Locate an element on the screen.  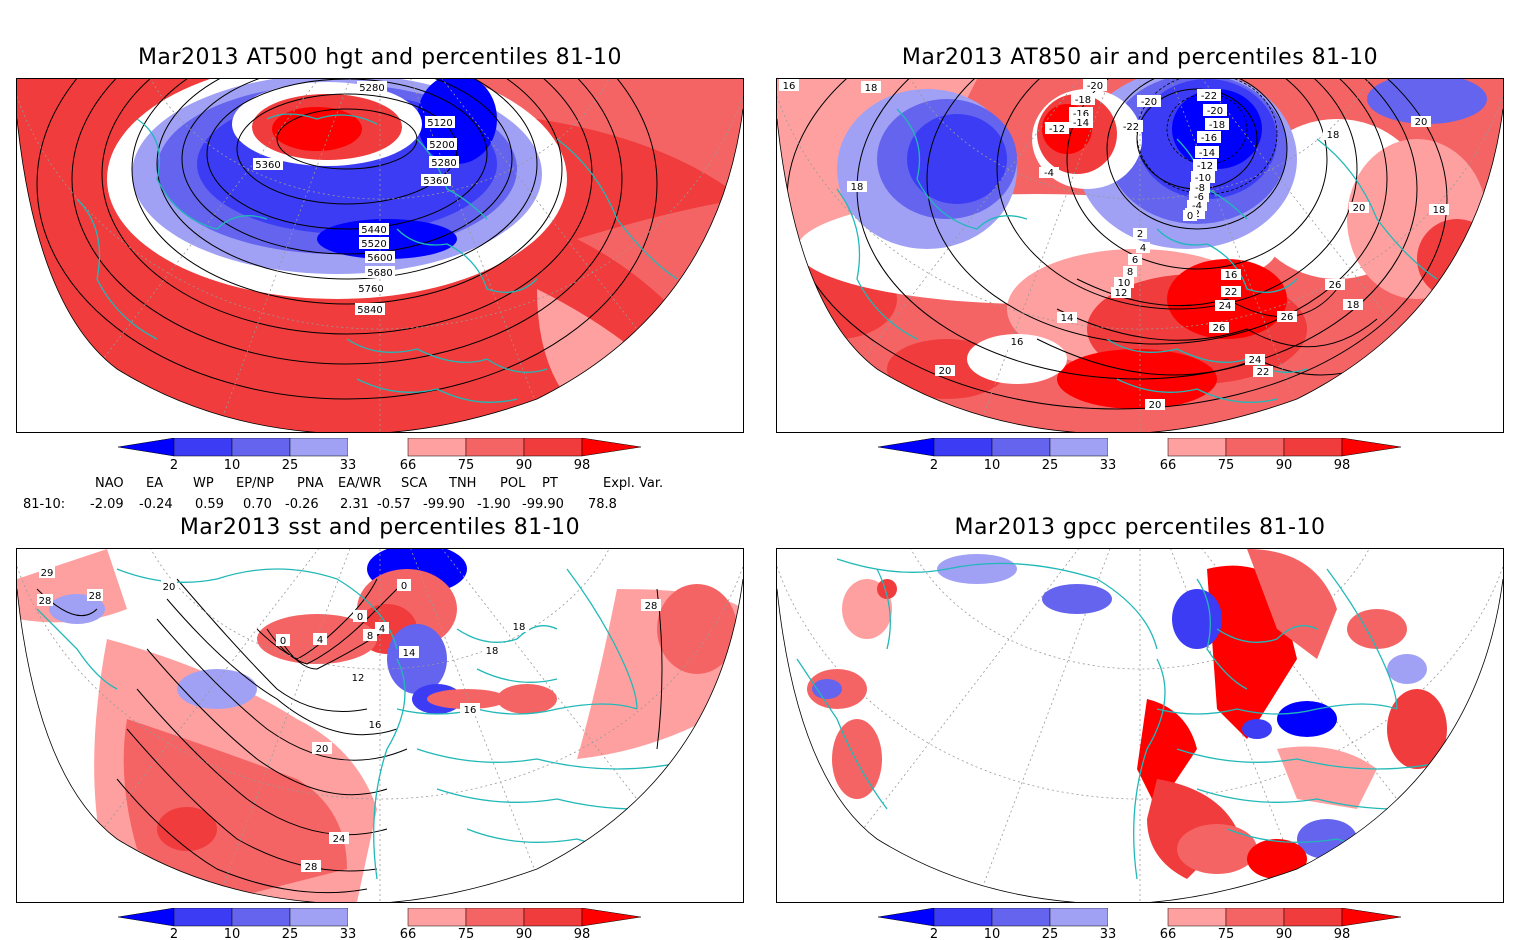
index-header: Expl. Var. is located at coordinates (633, 483).